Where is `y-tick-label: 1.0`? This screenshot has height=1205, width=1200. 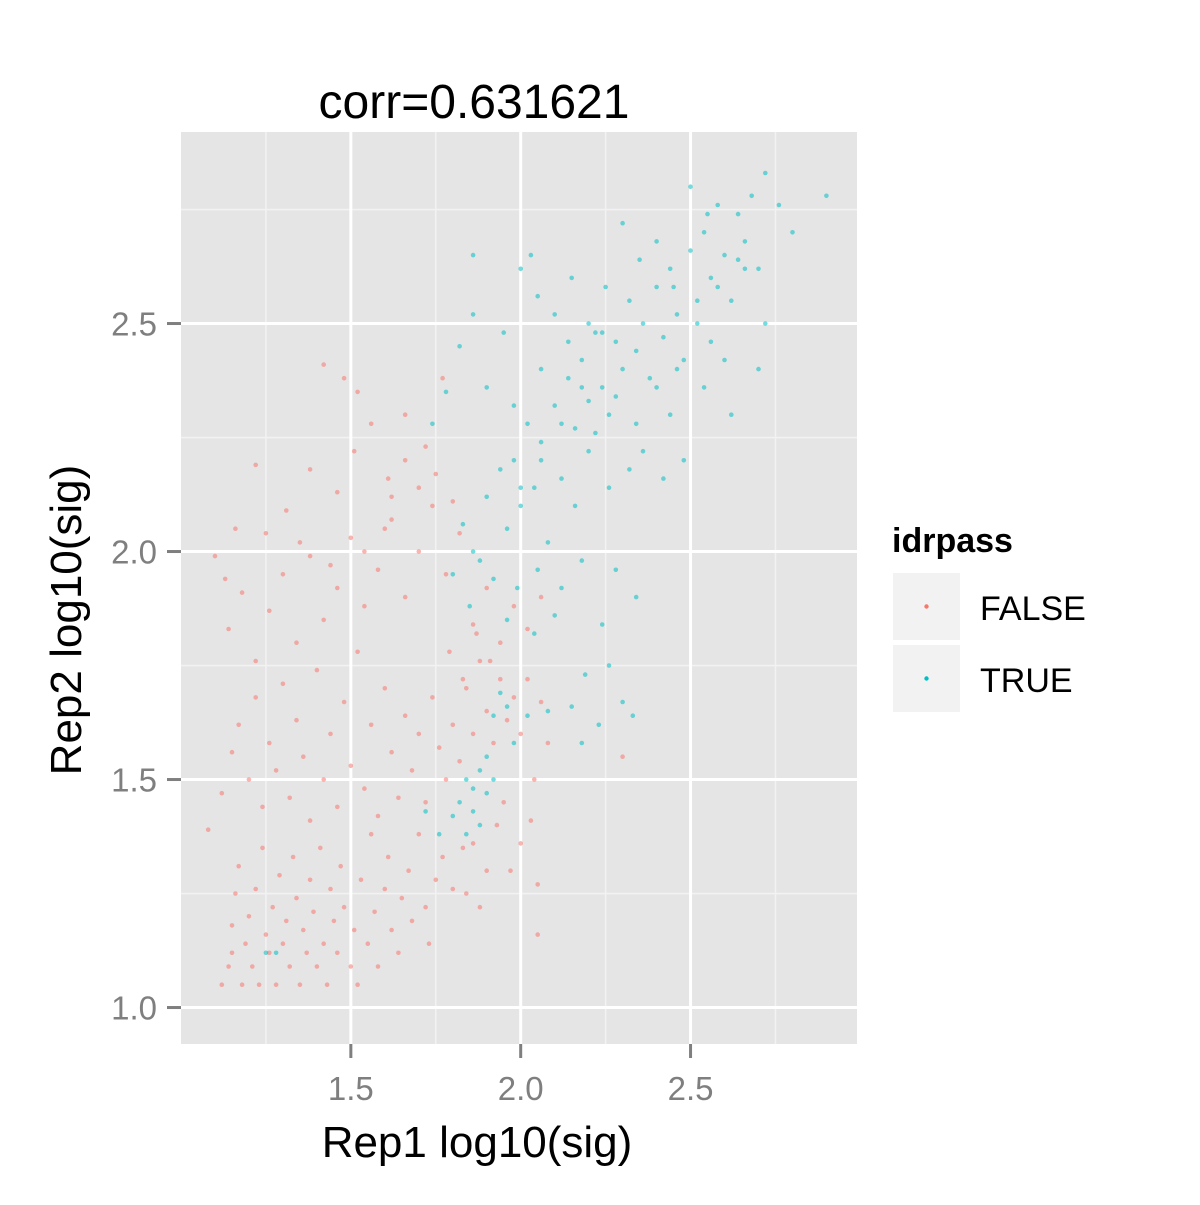 y-tick-label: 1.0 is located at coordinates (134, 1008).